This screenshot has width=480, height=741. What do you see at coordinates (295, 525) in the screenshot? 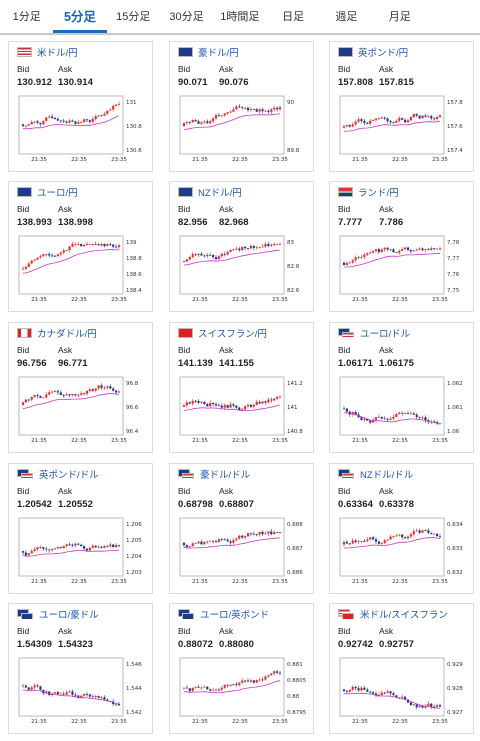
I see `y-tick-label: 0.688` at bounding box center [295, 525].